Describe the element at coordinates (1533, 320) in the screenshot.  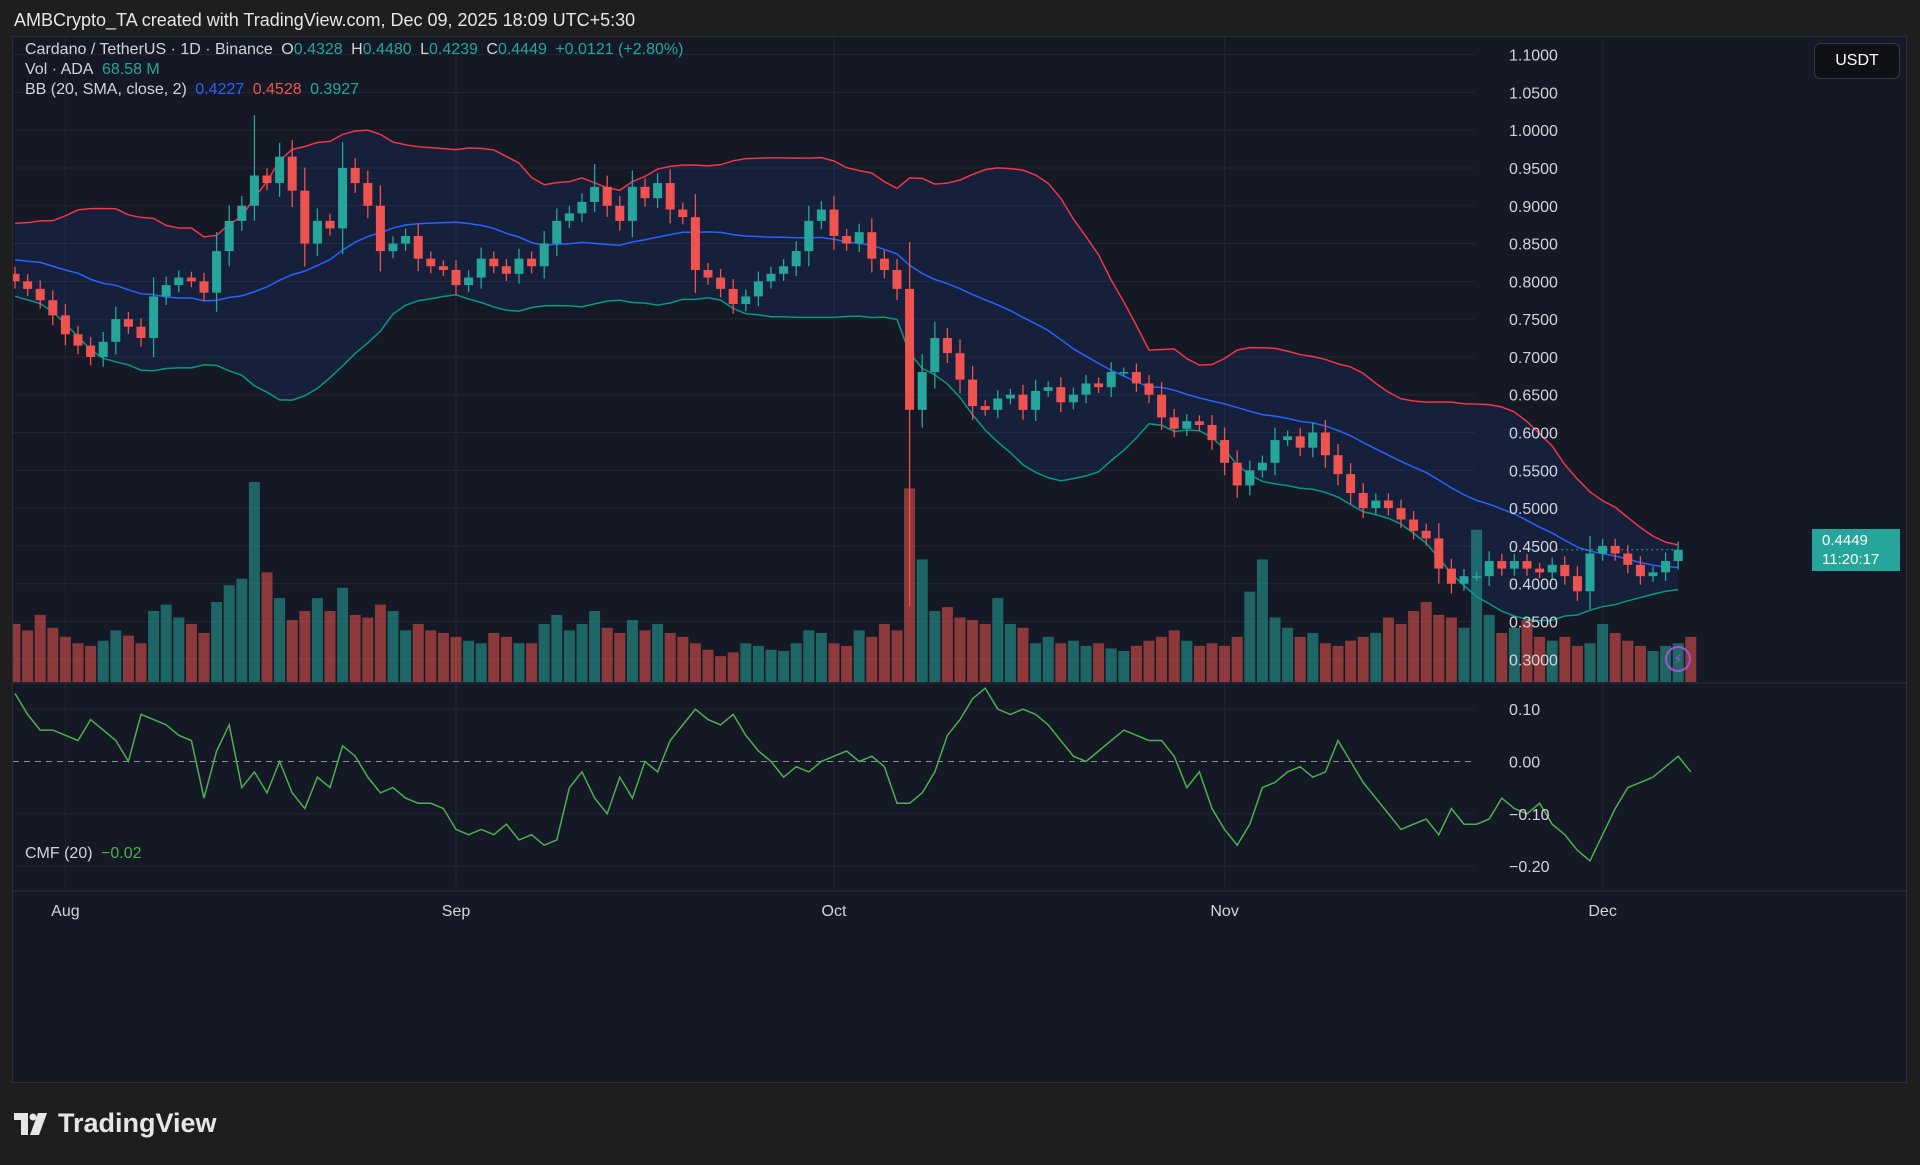
I see `price-axis-label: 0.7500` at that location.